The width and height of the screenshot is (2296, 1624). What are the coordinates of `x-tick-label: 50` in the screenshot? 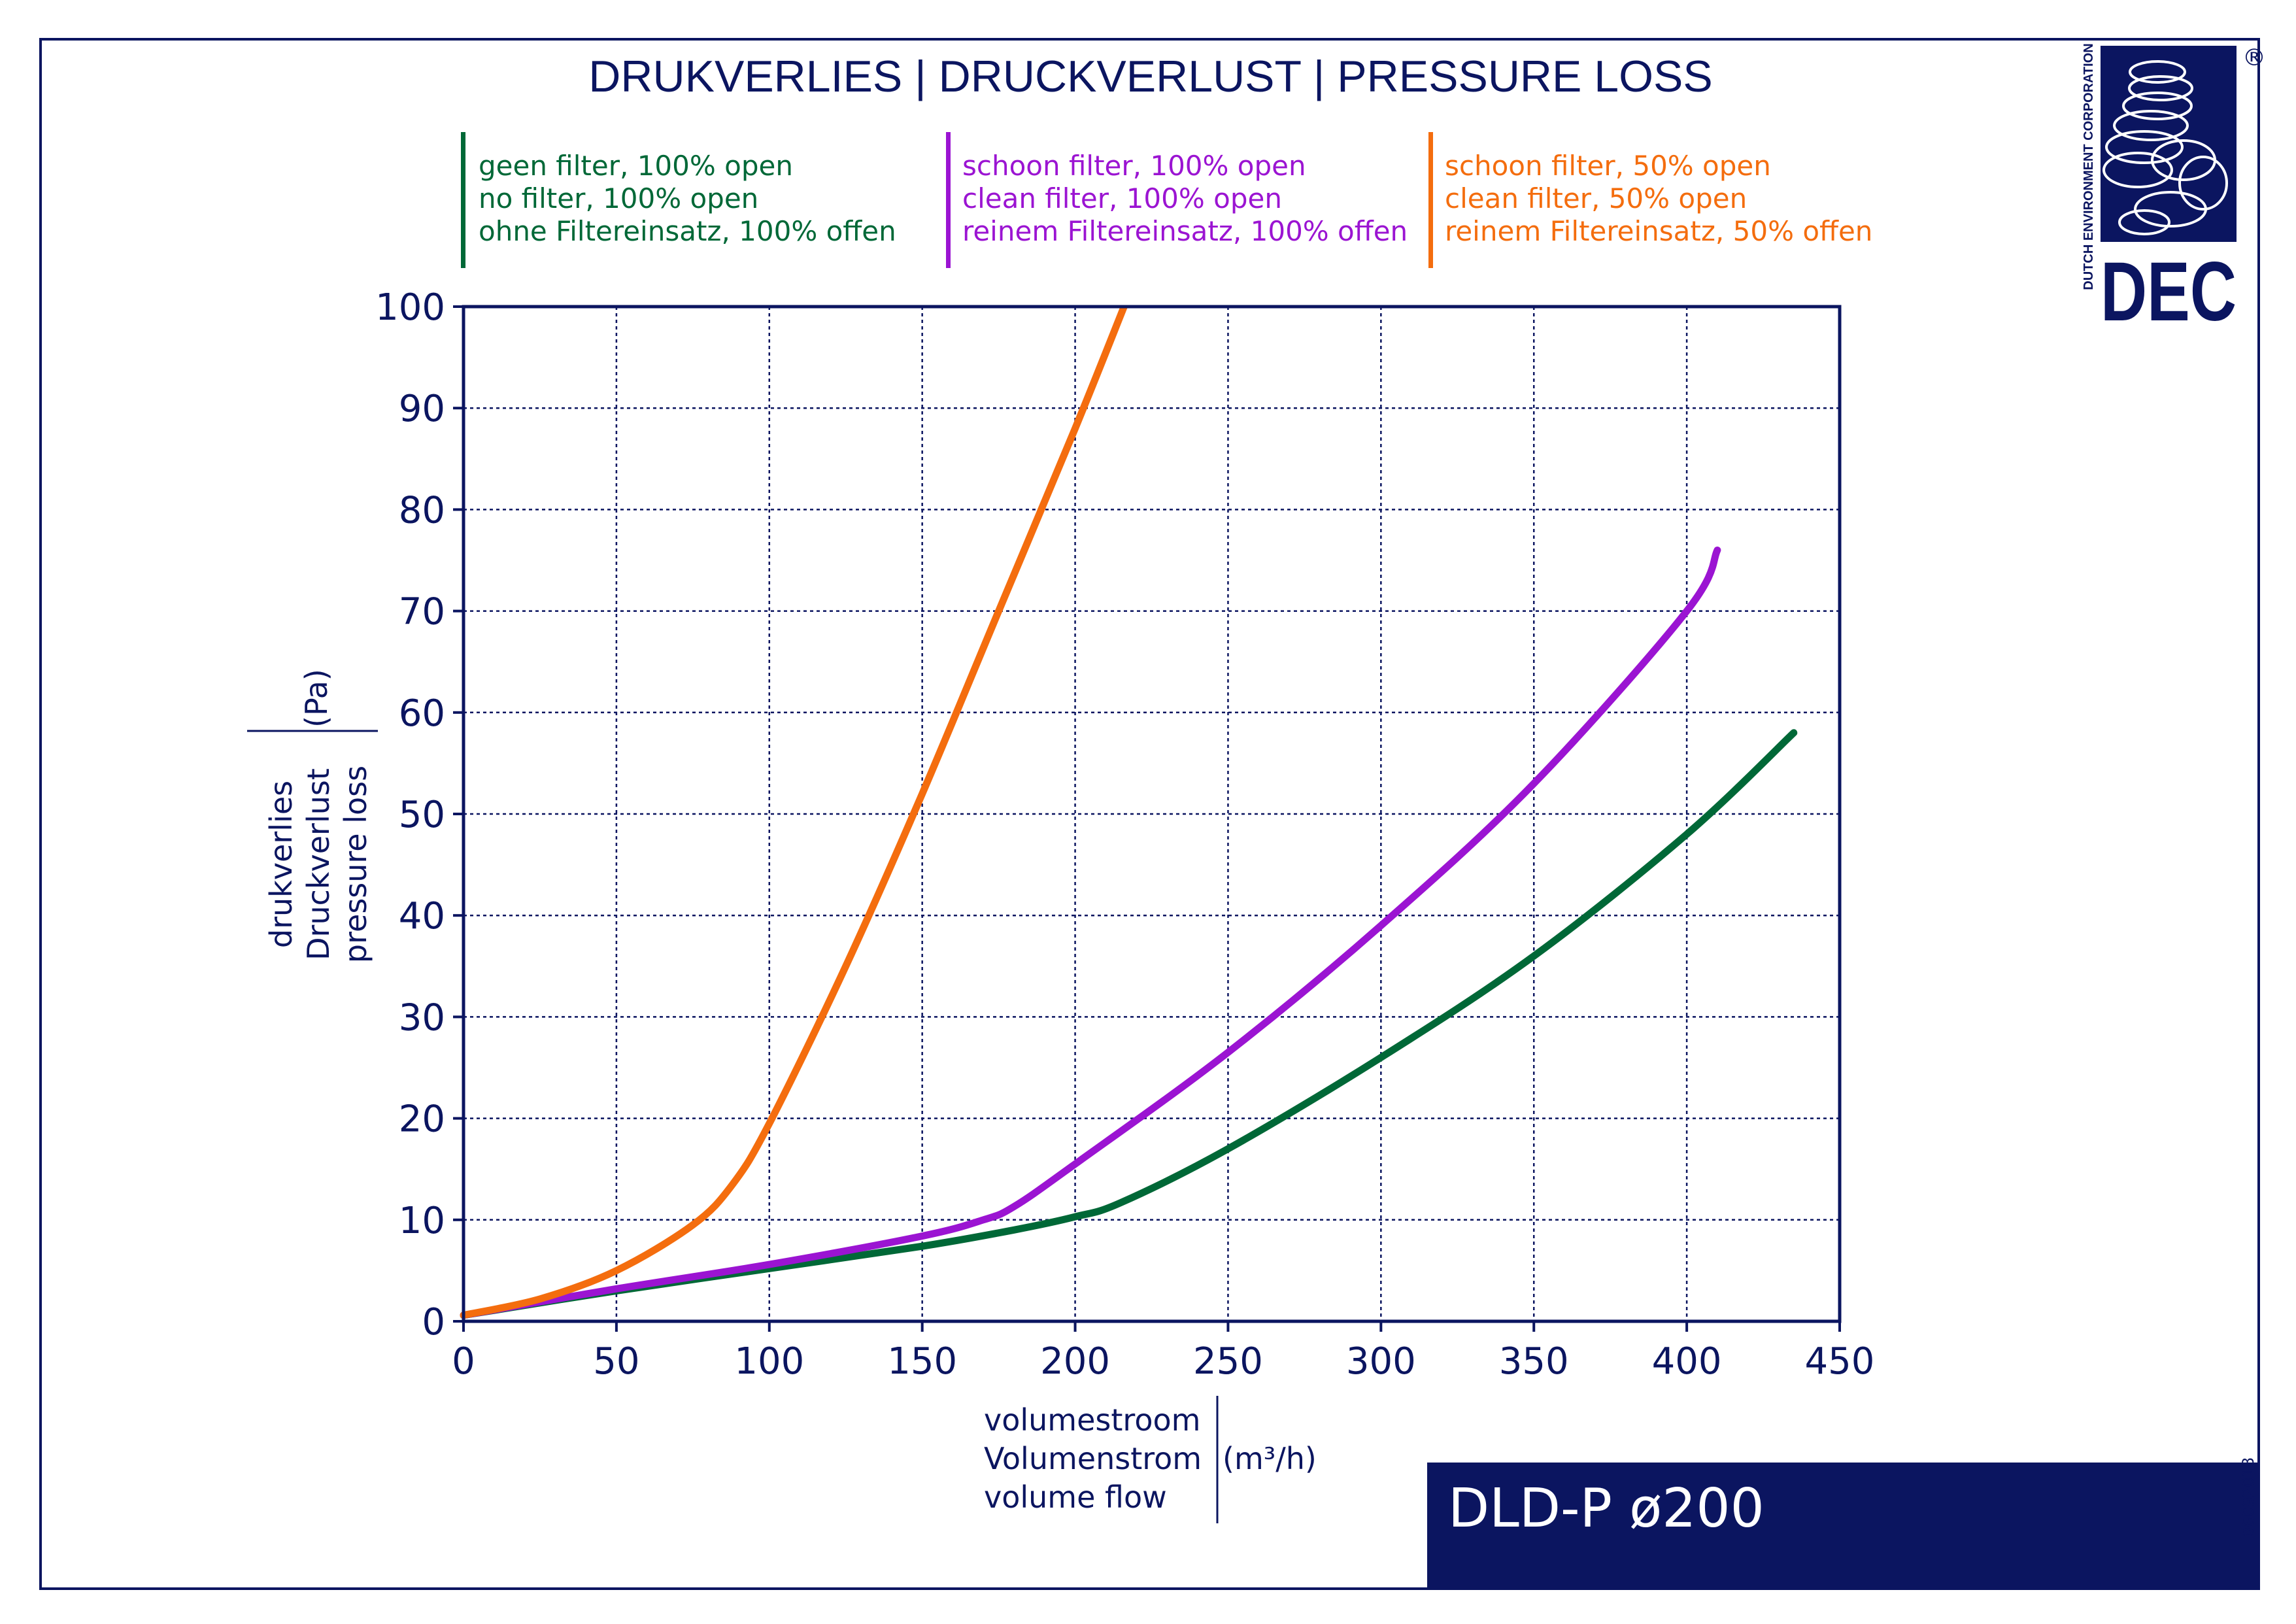 It's located at (616, 1361).